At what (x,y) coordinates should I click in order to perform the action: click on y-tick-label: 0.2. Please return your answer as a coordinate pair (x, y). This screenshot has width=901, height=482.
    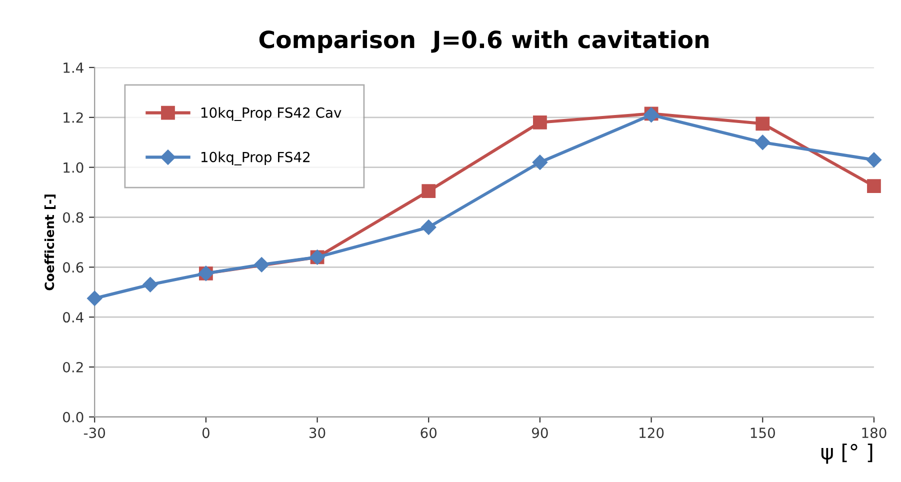
    Looking at the image, I should click on (73, 367).